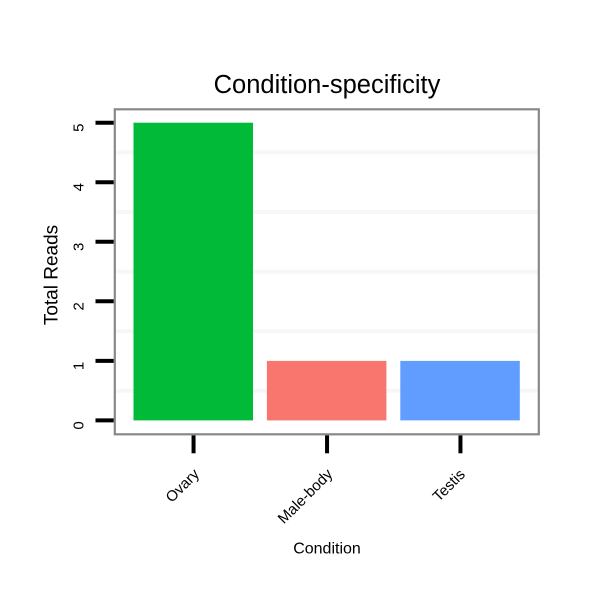 This screenshot has width=600, height=600. What do you see at coordinates (78, 128) in the screenshot?
I see `svg-text: 5` at bounding box center [78, 128].